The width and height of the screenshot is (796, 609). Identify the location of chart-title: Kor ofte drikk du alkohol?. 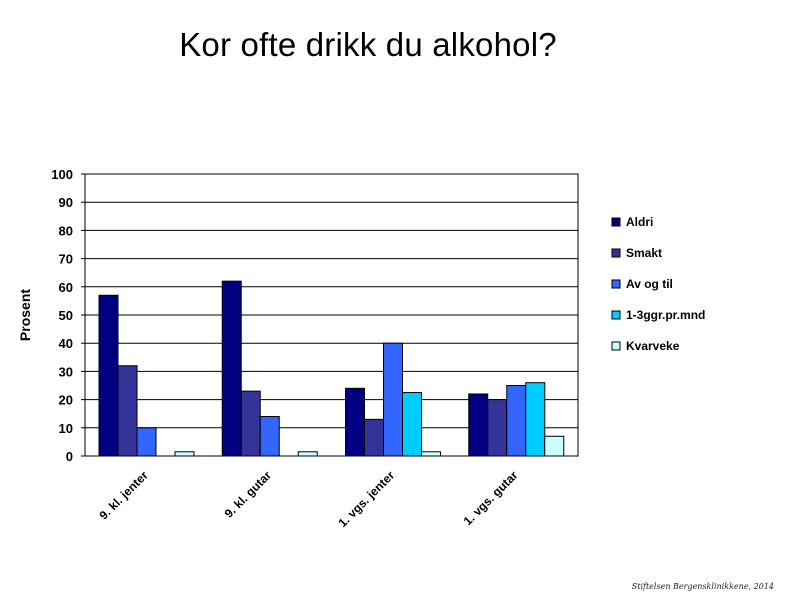
(368, 44).